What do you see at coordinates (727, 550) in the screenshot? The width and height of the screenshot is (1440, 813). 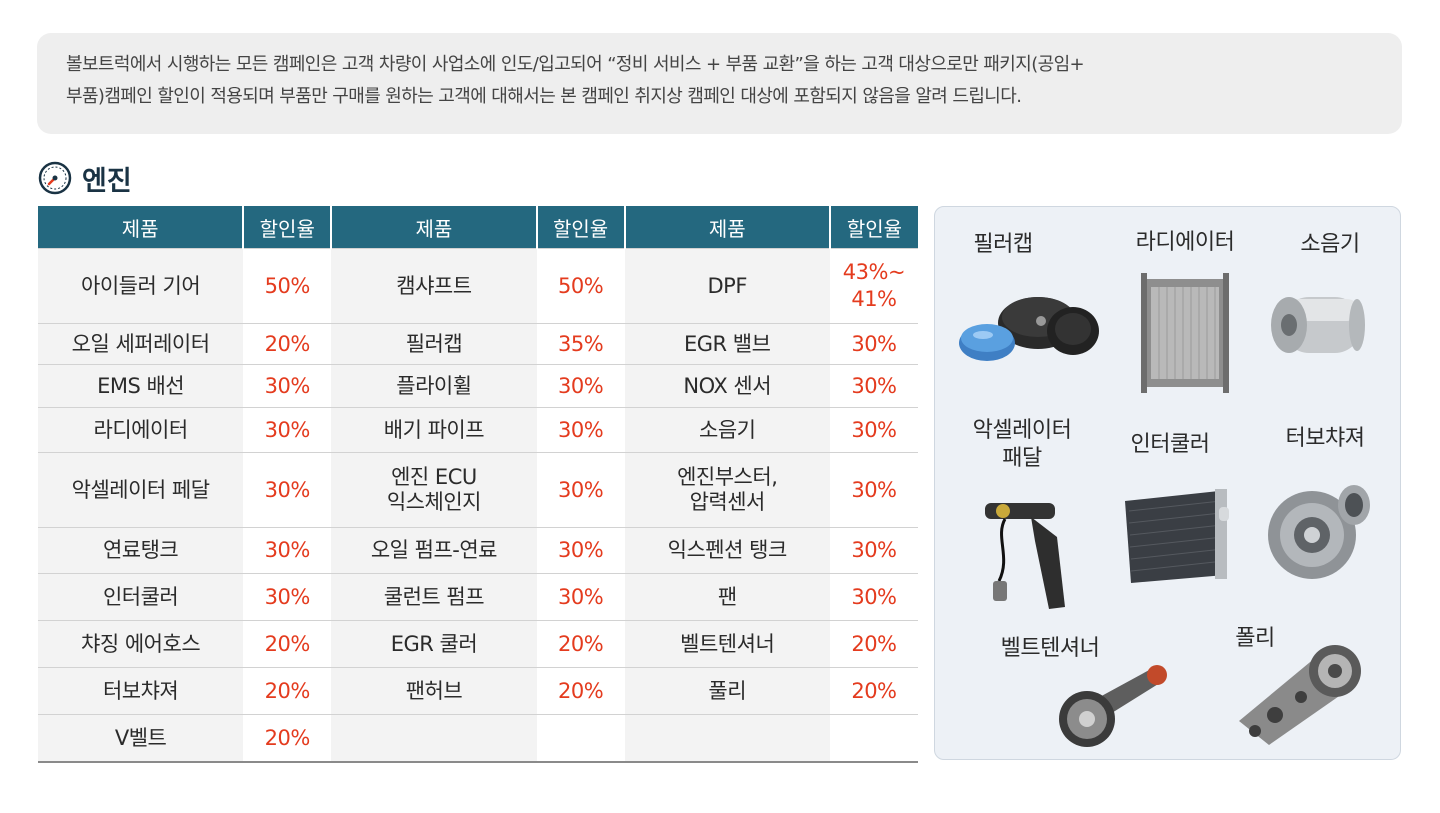 I see `product-name-cell: 익스펜션 탱크` at bounding box center [727, 550].